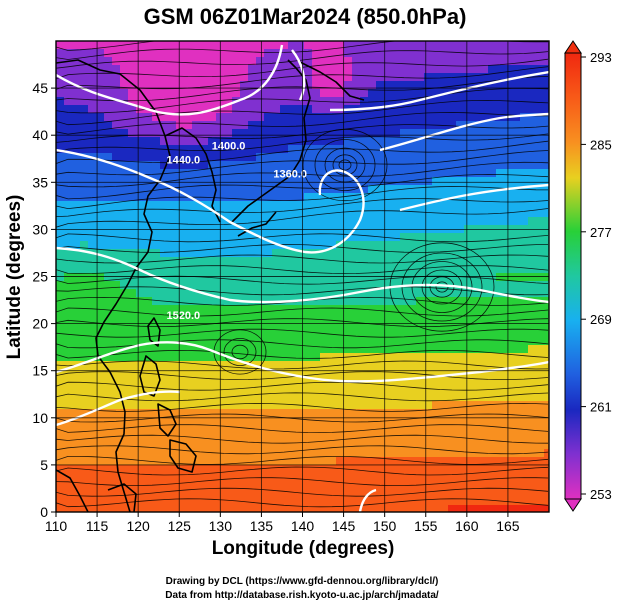  Describe the element at coordinates (40, 324) in the screenshot. I see `y-tick-label: 20` at that location.